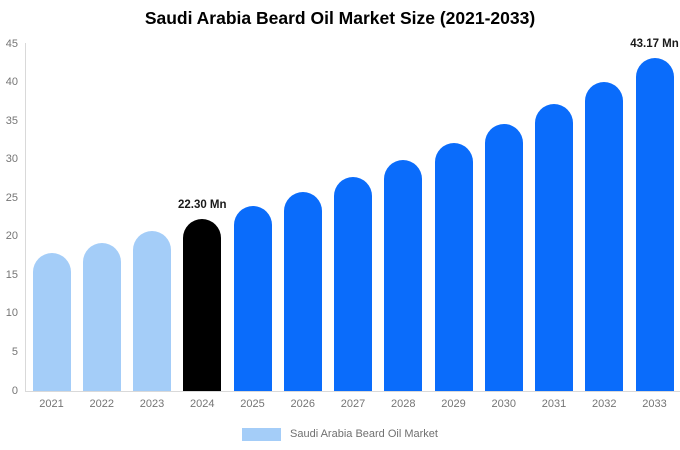 The width and height of the screenshot is (680, 450). Describe the element at coordinates (302, 291) in the screenshot. I see `bar-2026` at that location.